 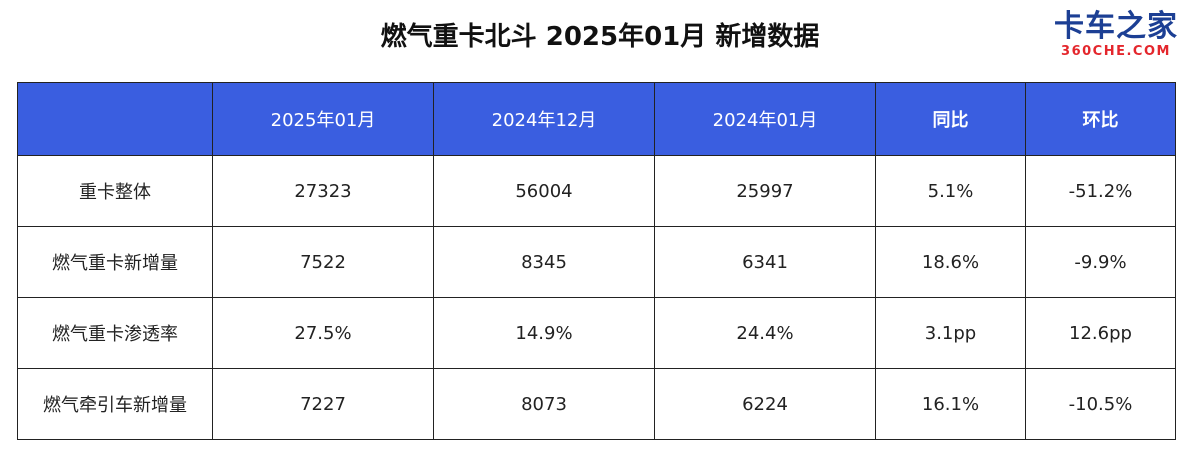 What do you see at coordinates (323, 191) in the screenshot?
I see `table-cell: 27323` at bounding box center [323, 191].